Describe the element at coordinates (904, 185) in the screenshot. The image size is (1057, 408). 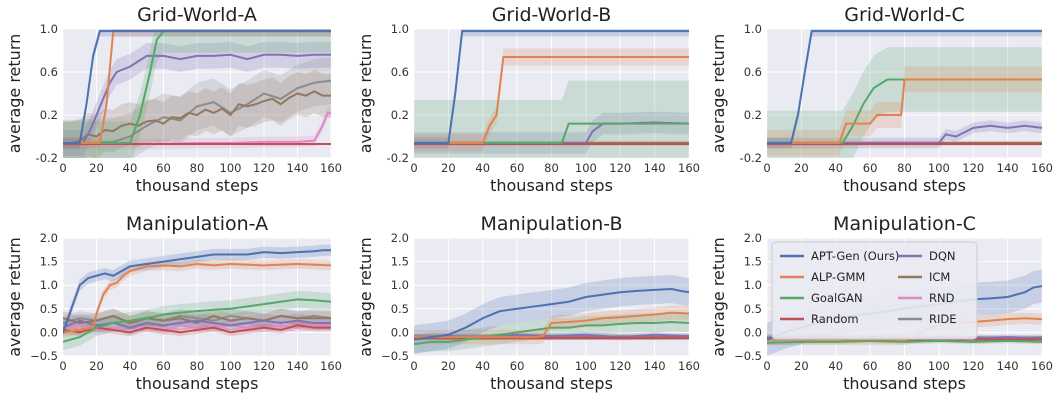
I see `chart-2-xlabel: thousand steps` at that location.